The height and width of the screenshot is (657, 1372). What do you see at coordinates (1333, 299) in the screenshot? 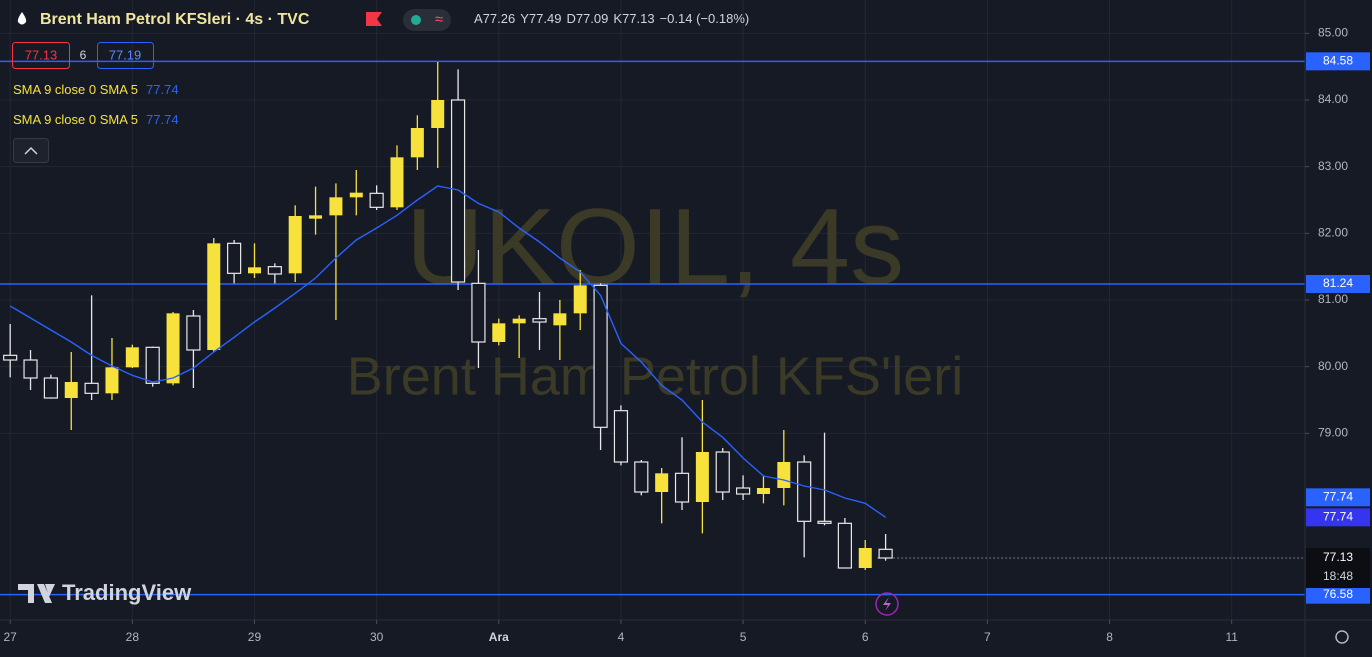
I see `y-tick-label: 81.00` at bounding box center [1333, 299].